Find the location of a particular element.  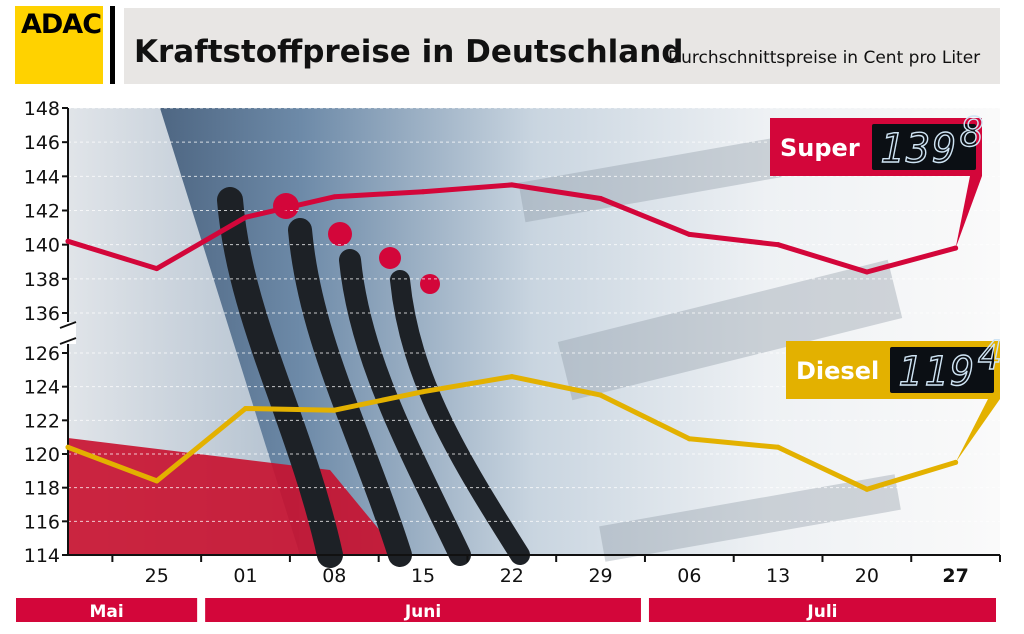

x-tick-label: 15 is located at coordinates (423, 576).